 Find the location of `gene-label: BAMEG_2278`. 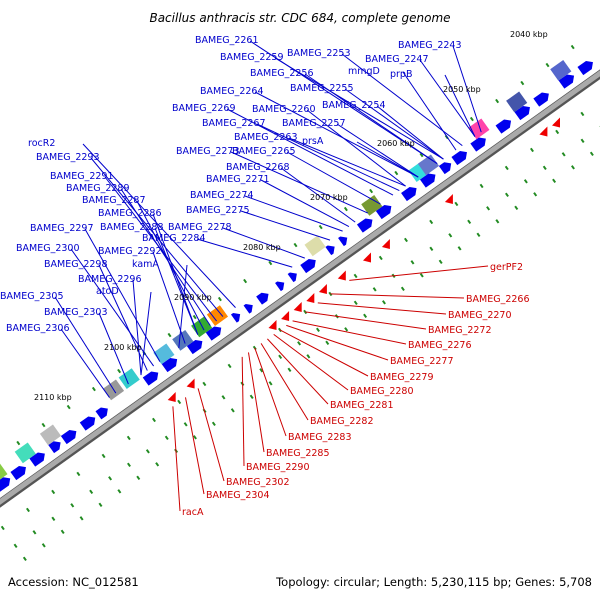

gene-label: BAMEG_2278 is located at coordinates (200, 227).